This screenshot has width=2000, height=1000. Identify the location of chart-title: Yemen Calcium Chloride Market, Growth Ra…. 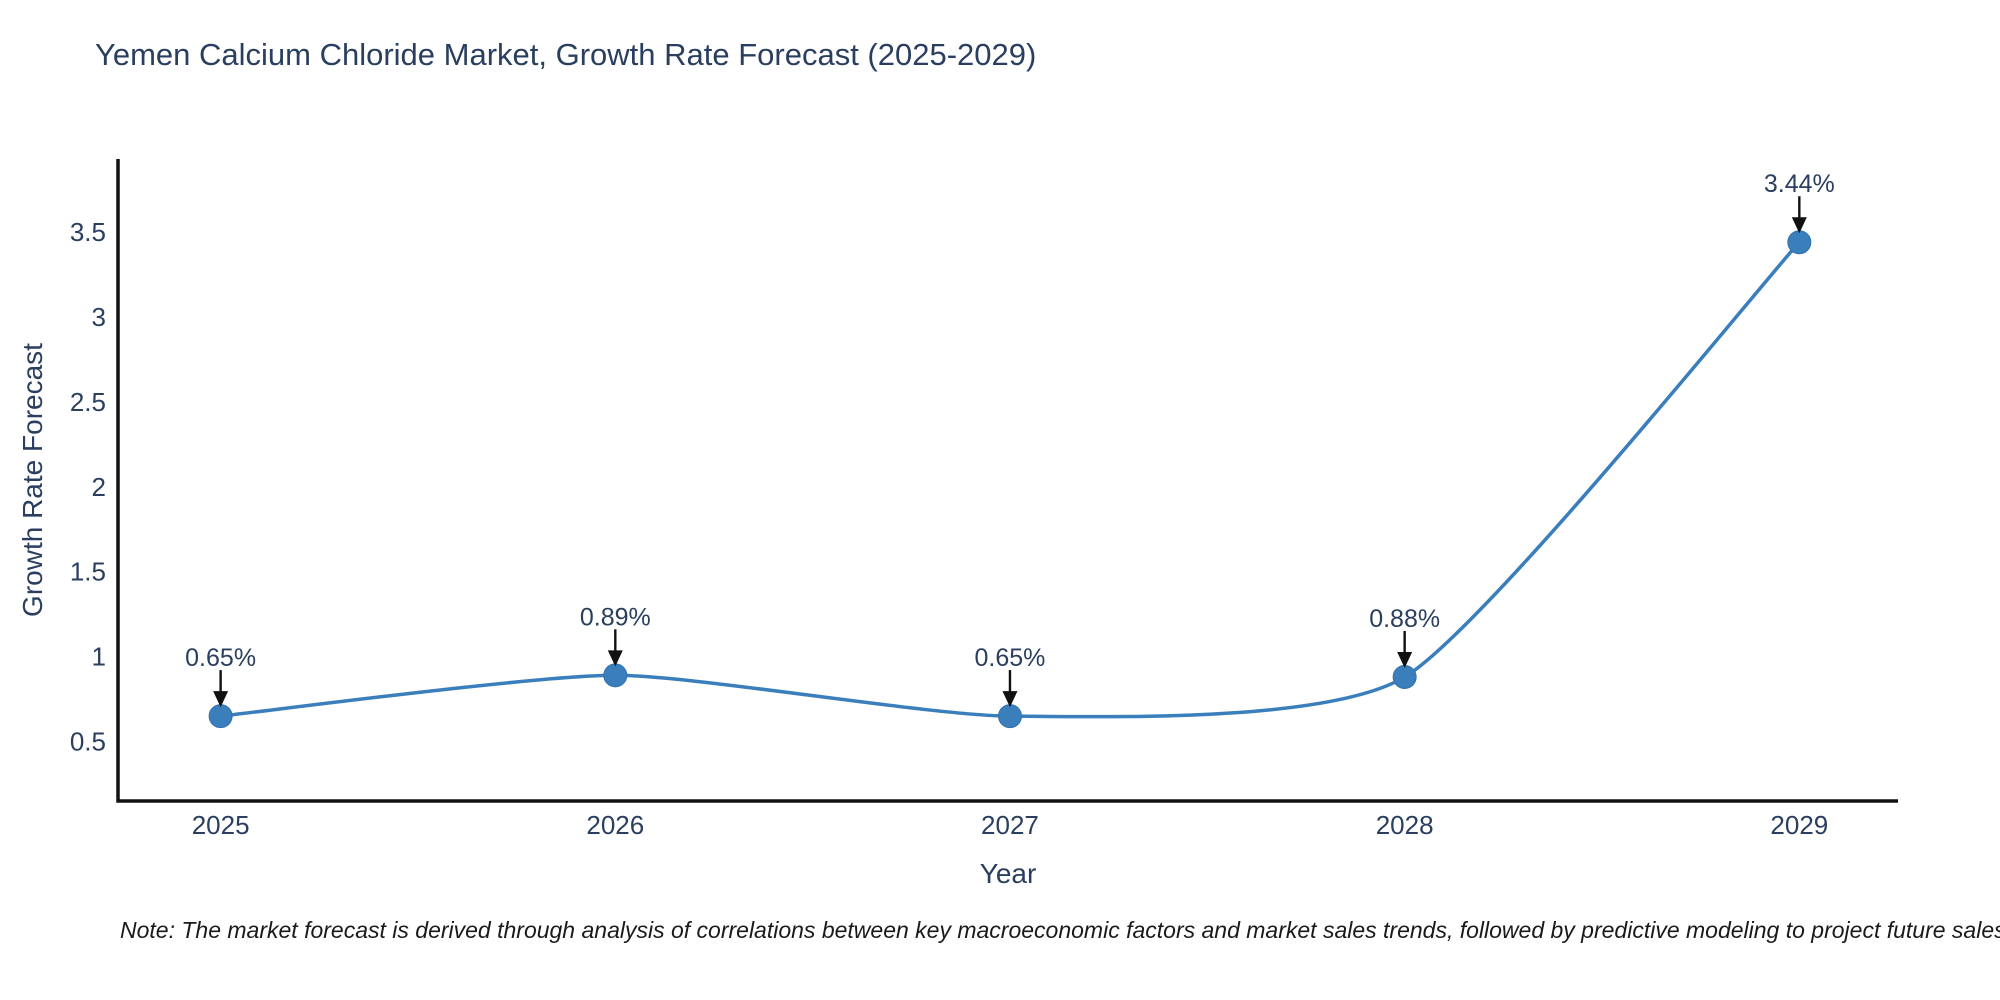
(566, 54).